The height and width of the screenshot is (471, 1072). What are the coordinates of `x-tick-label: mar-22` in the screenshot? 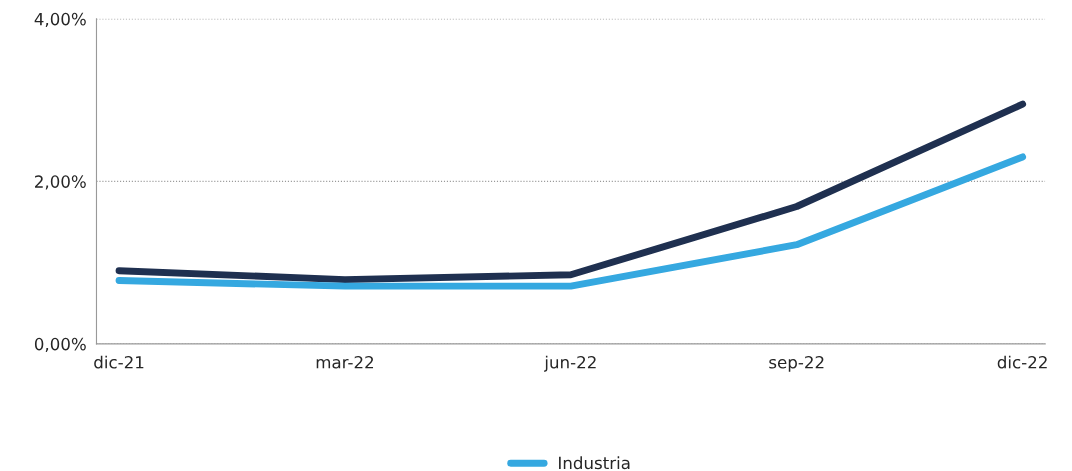 It's located at (345, 362).